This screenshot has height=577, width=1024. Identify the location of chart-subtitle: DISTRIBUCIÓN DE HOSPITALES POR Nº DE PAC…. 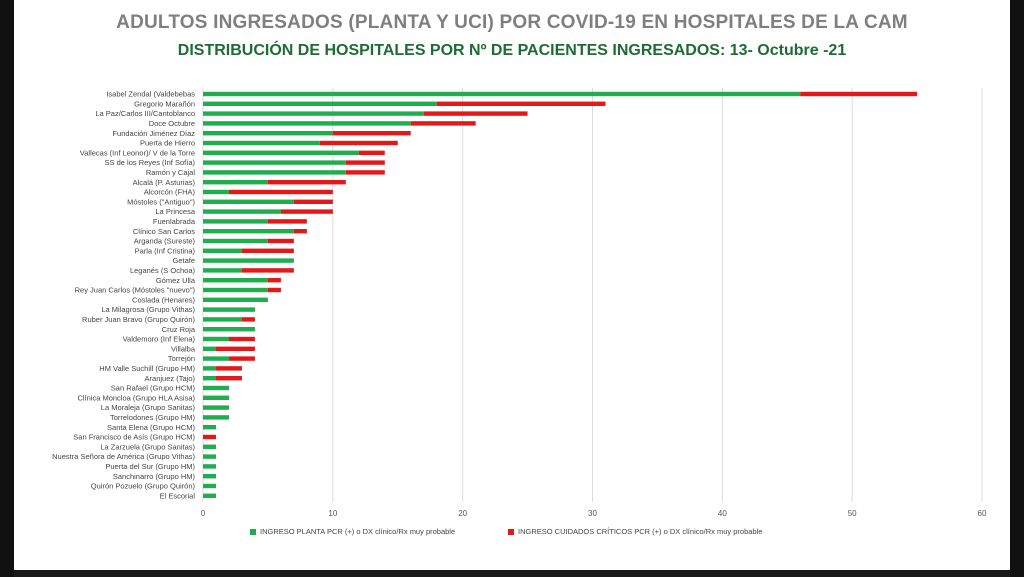
(512, 50).